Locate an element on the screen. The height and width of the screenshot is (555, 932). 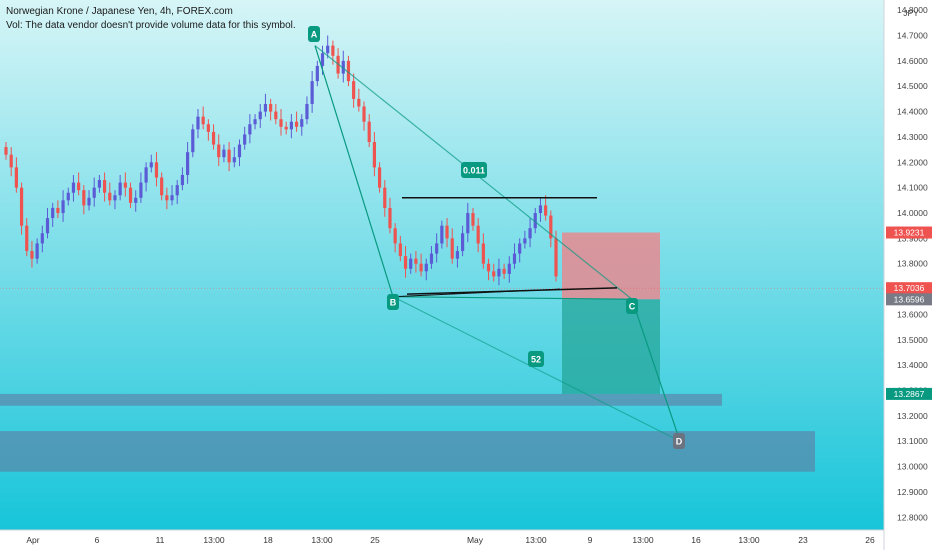
ratio-bd-label-box is located at coordinates (536, 359).